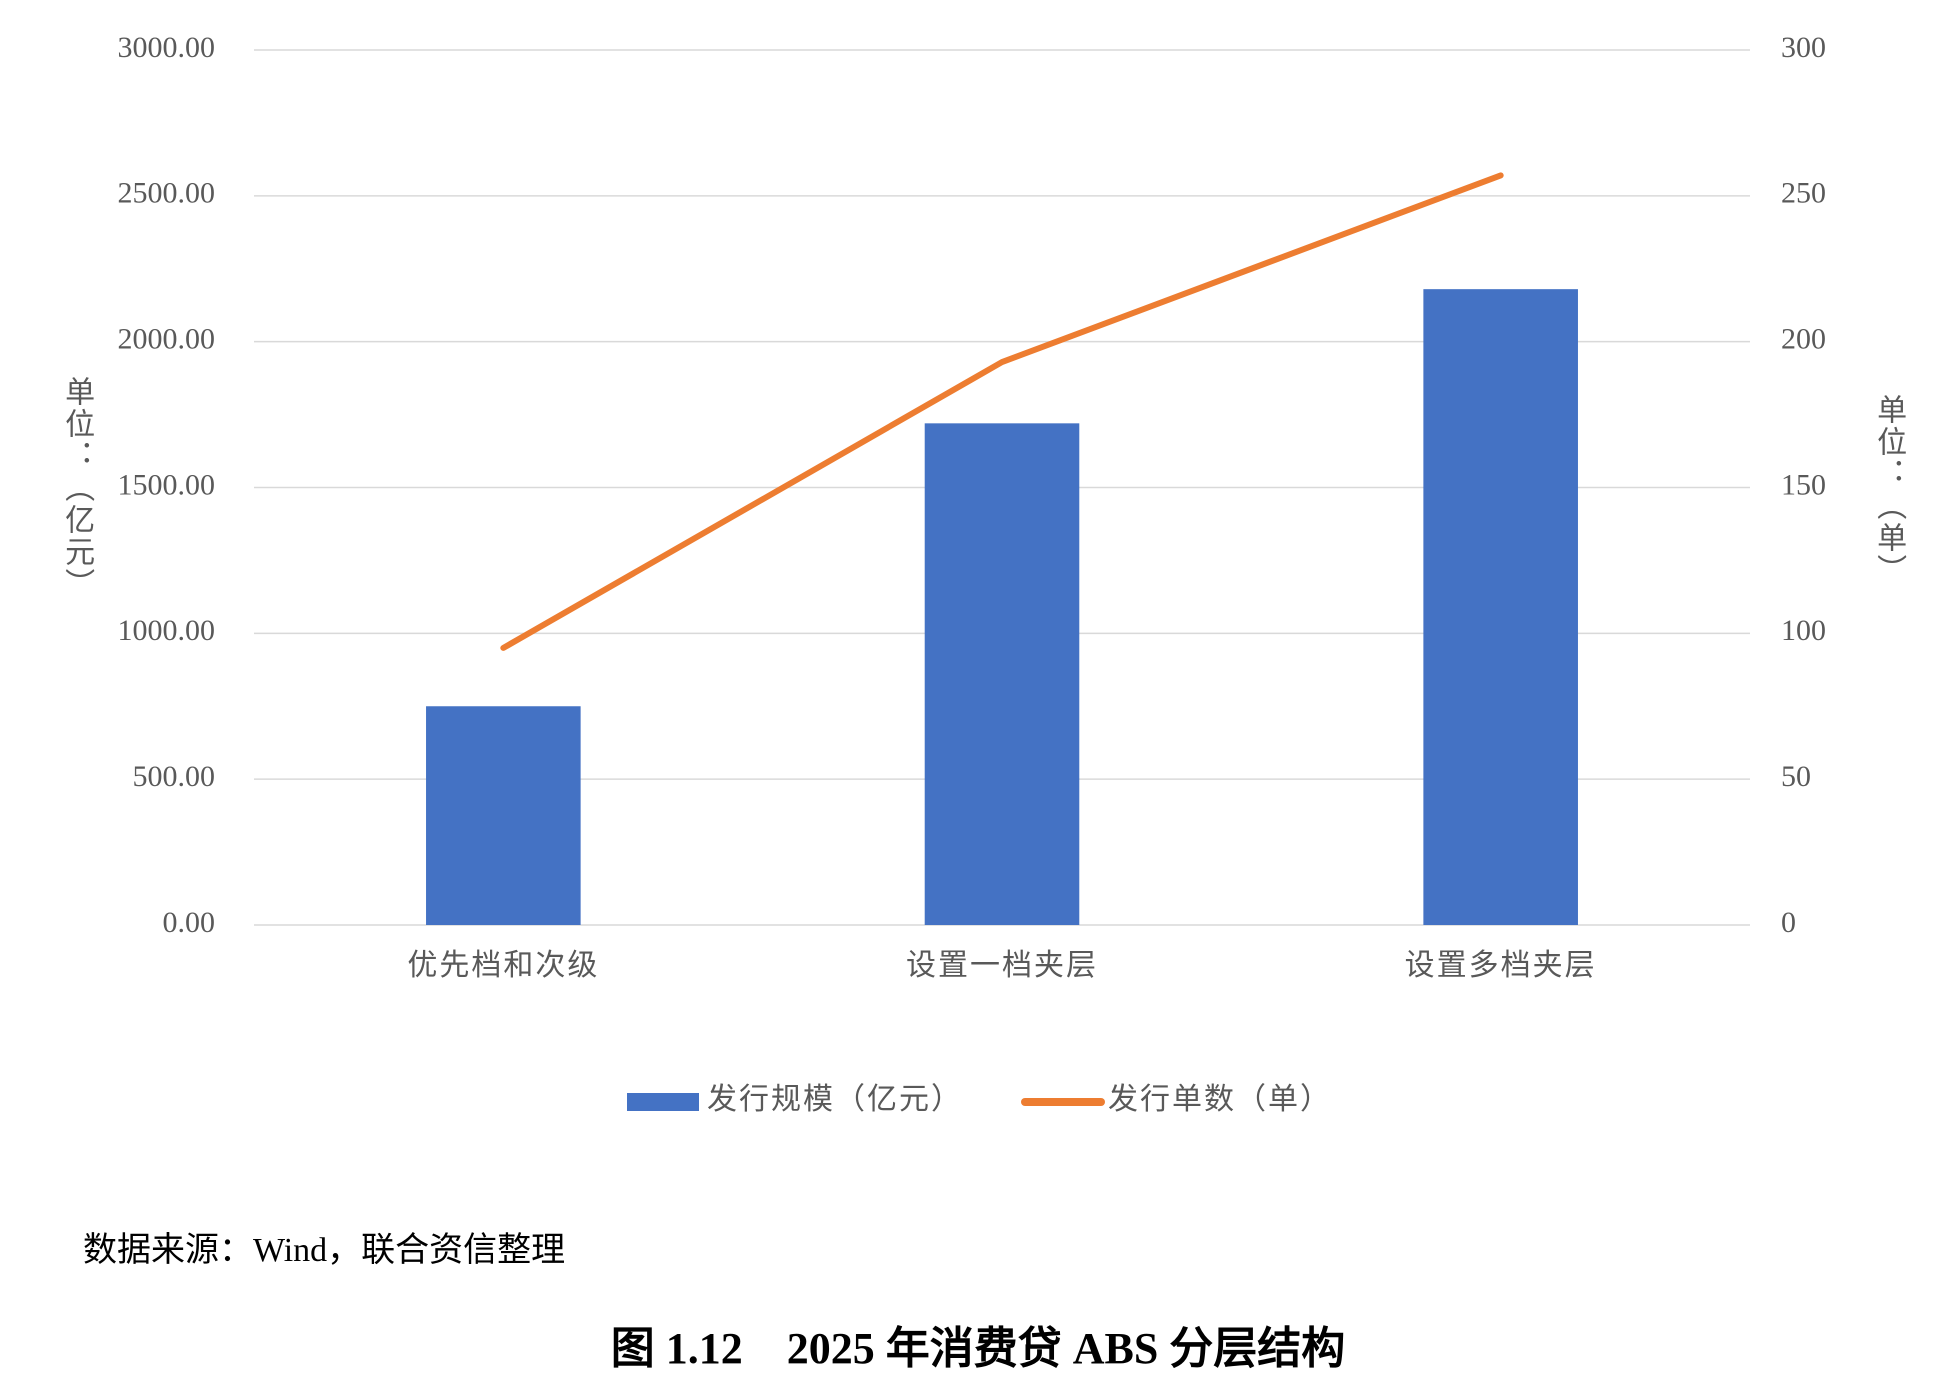 The image size is (1936, 1386). Describe the element at coordinates (174, 776) in the screenshot. I see `y-tick-label: 500.00` at that location.